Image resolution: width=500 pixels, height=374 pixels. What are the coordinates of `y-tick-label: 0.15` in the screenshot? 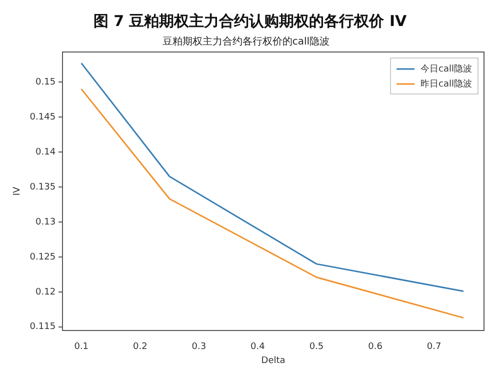 It's located at (46, 82).